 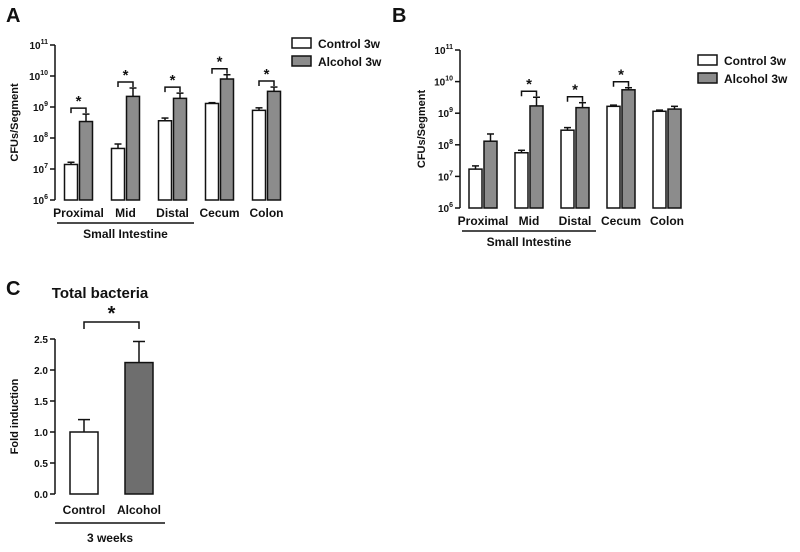 What do you see at coordinates (15, 416) in the screenshot?
I see `y-axis-title: Fold induction` at bounding box center [15, 416].